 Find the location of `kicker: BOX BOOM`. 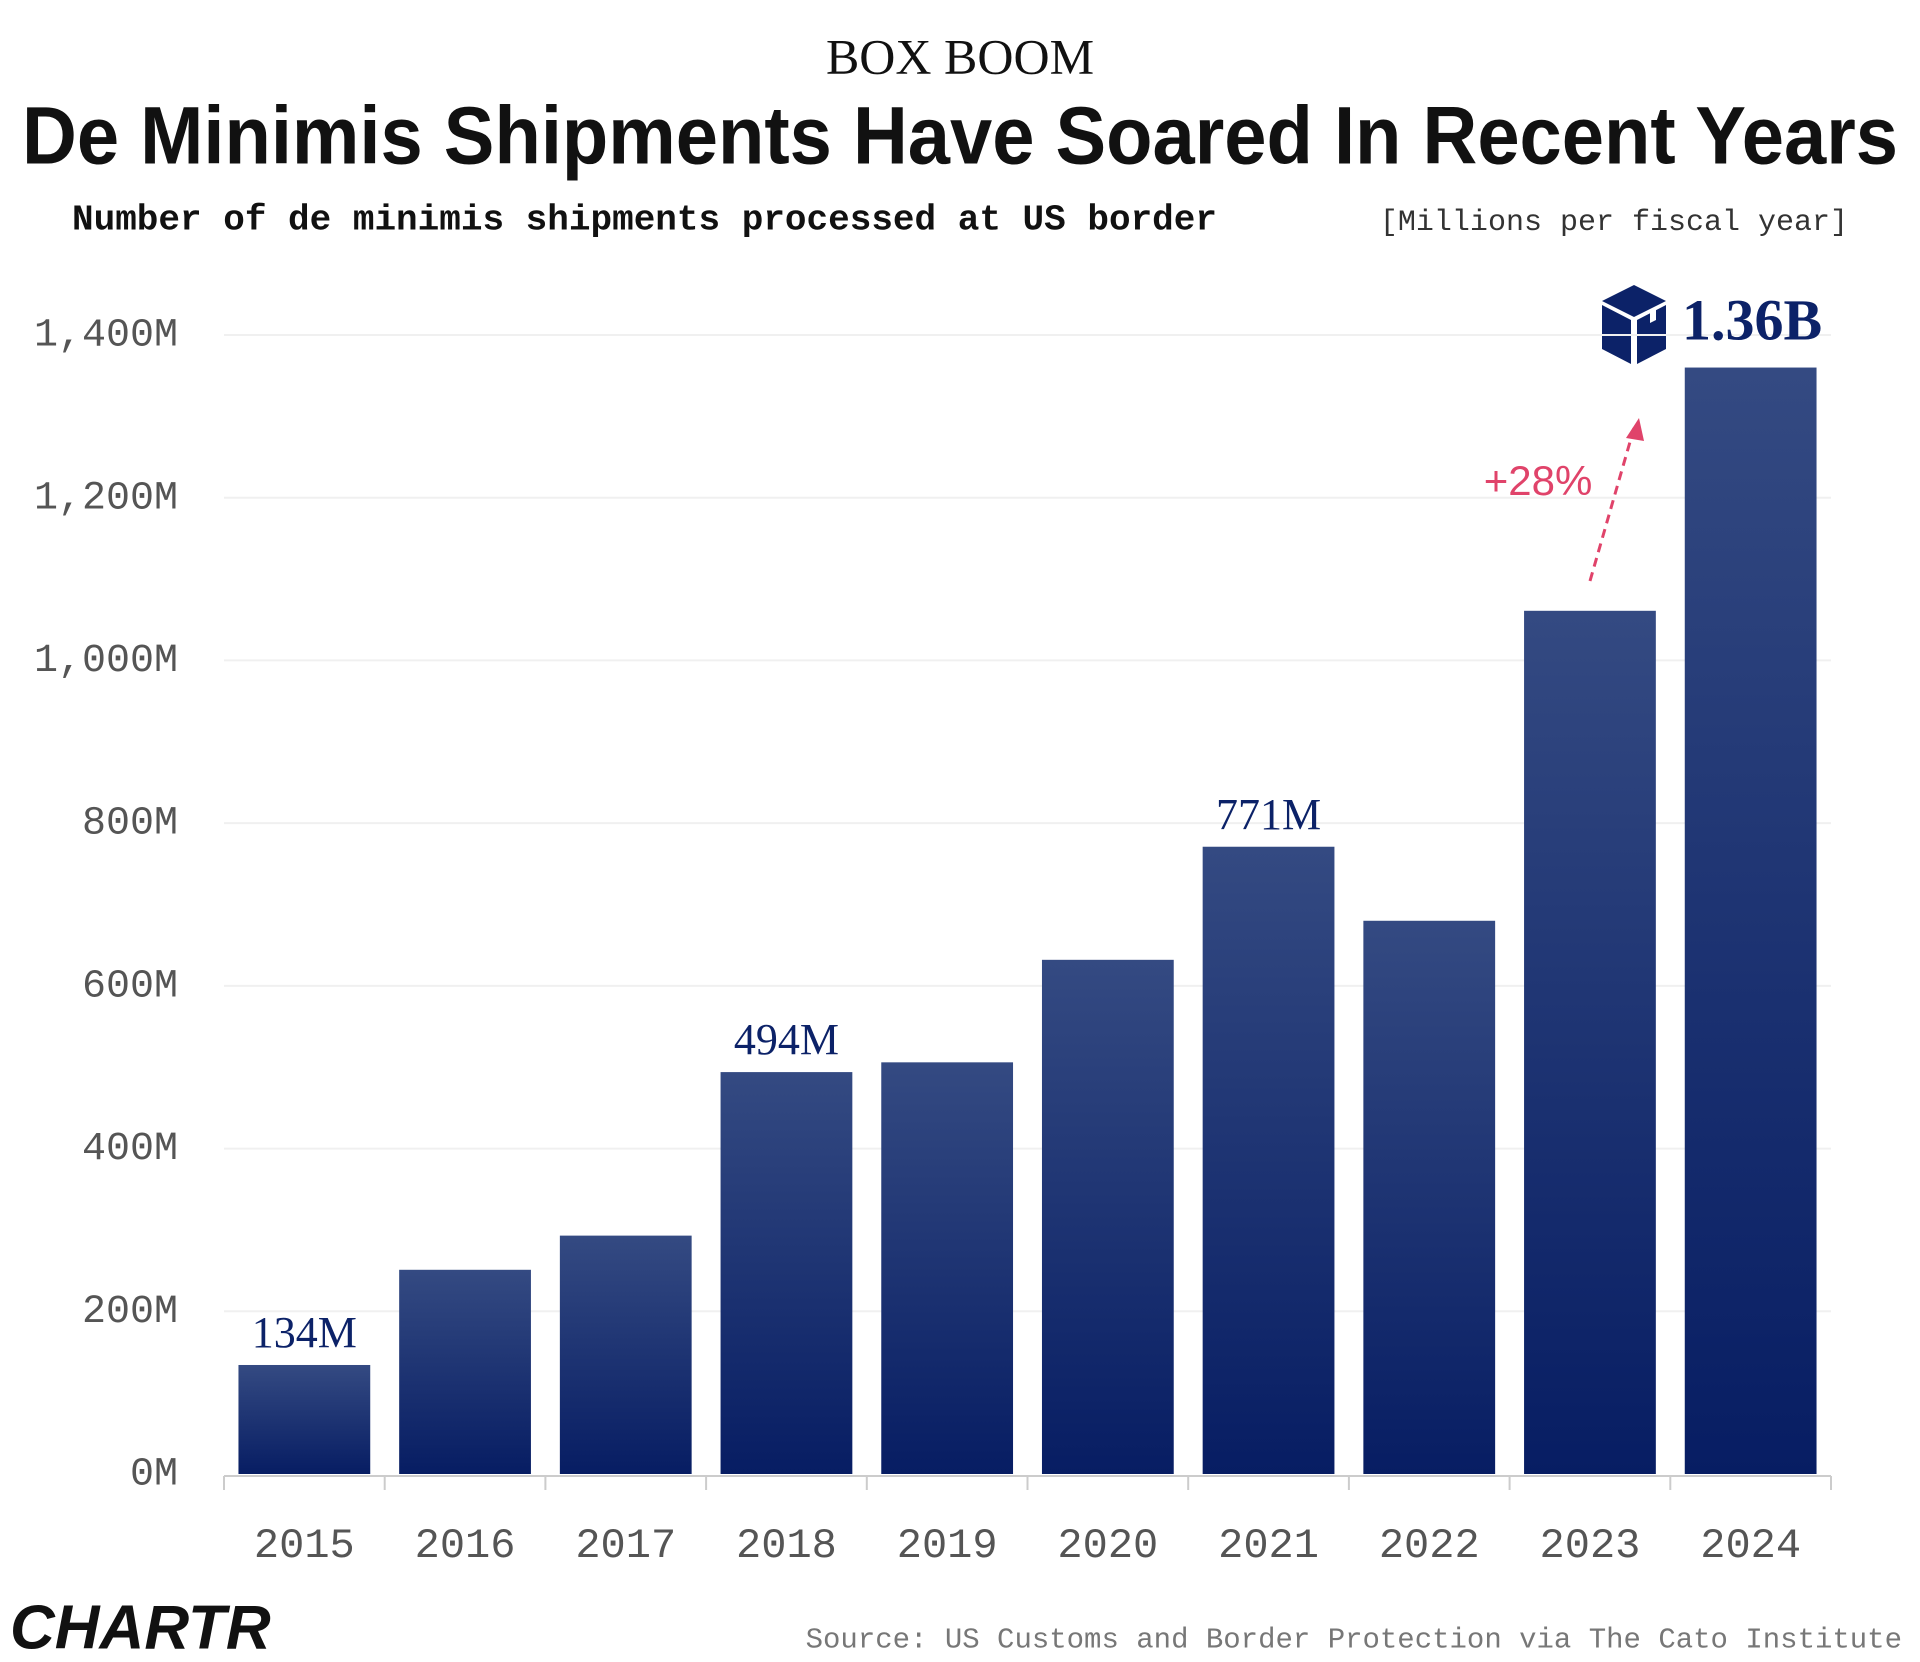

kicker: BOX BOOM is located at coordinates (960, 56).